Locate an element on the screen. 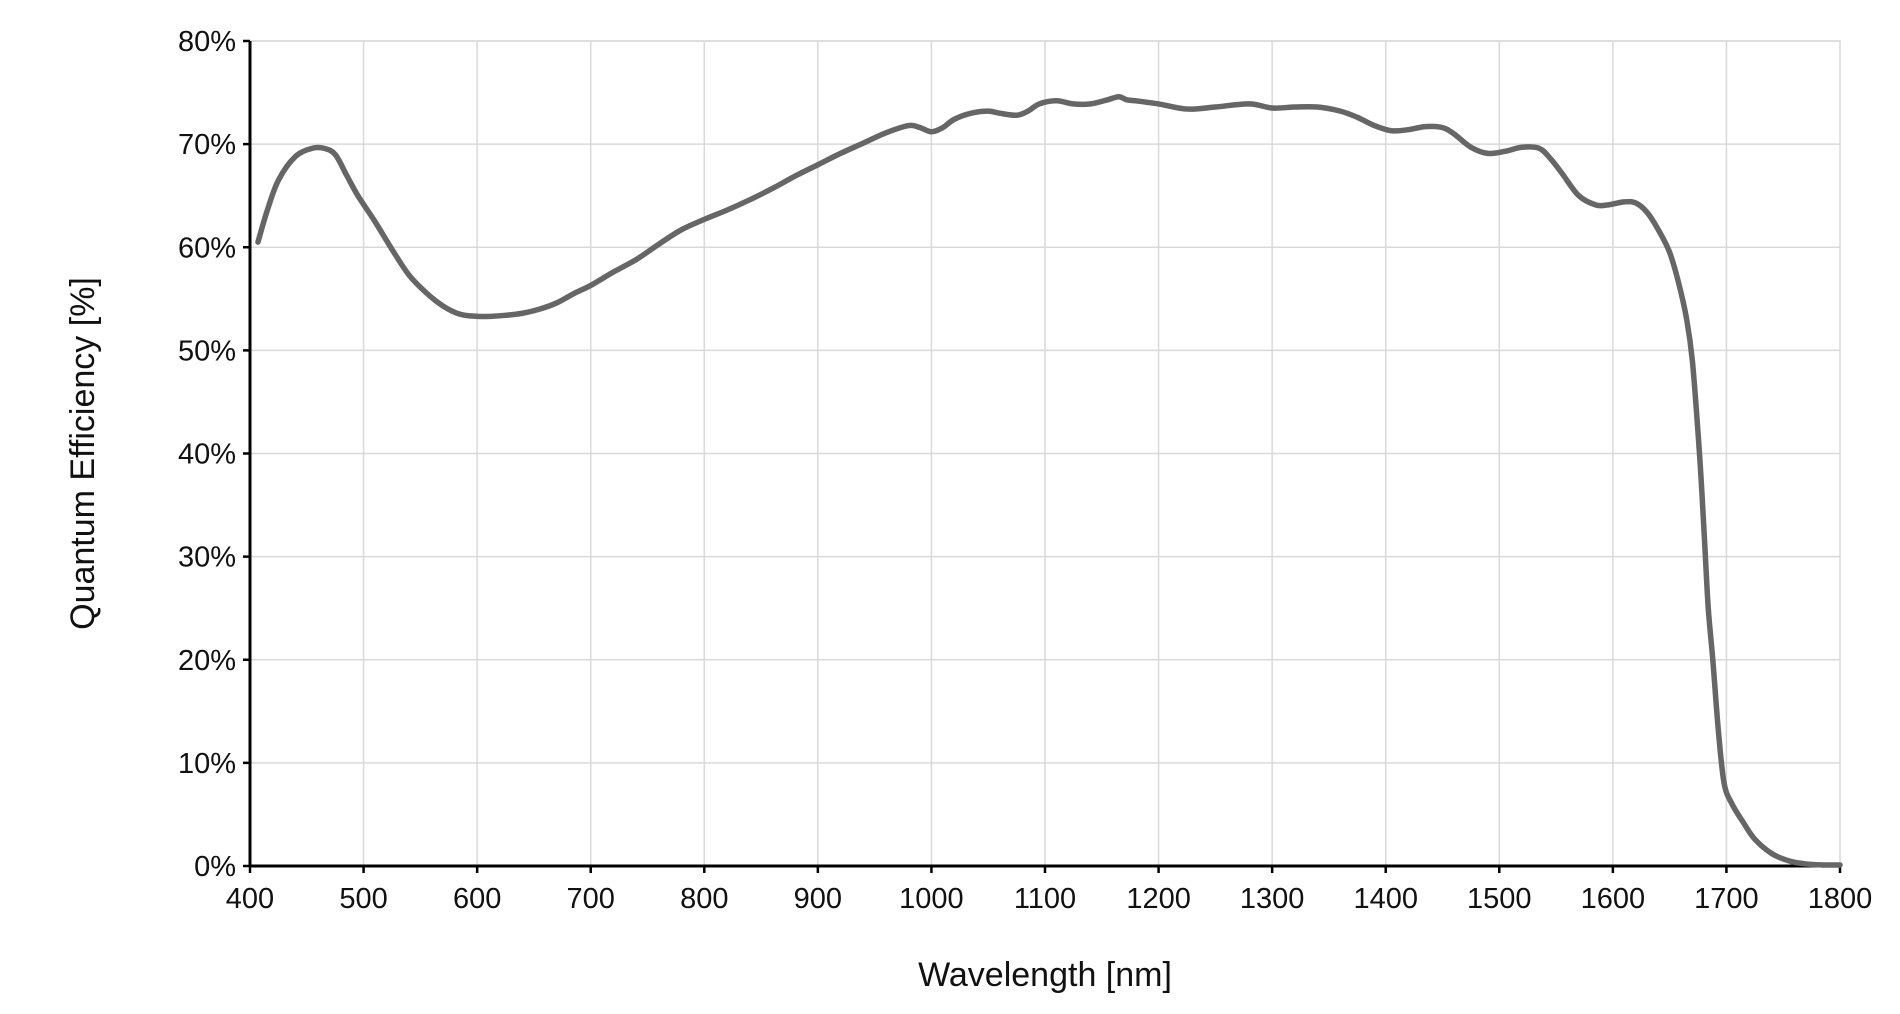 This screenshot has height=1014, width=1900. y-tick-label-7: 70% is located at coordinates (207, 145).